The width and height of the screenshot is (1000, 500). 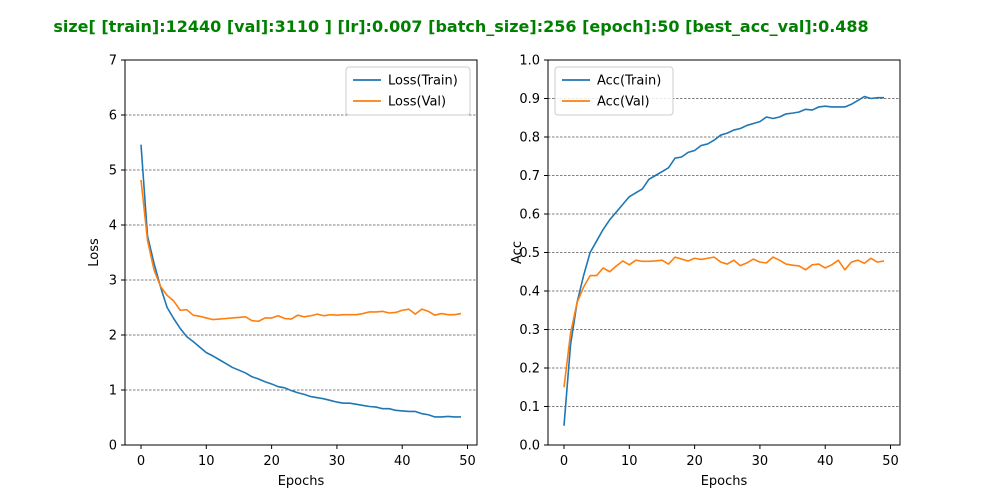 I want to click on acc-legend: Acc(Train) Acc(Val), so click(x=614, y=91).